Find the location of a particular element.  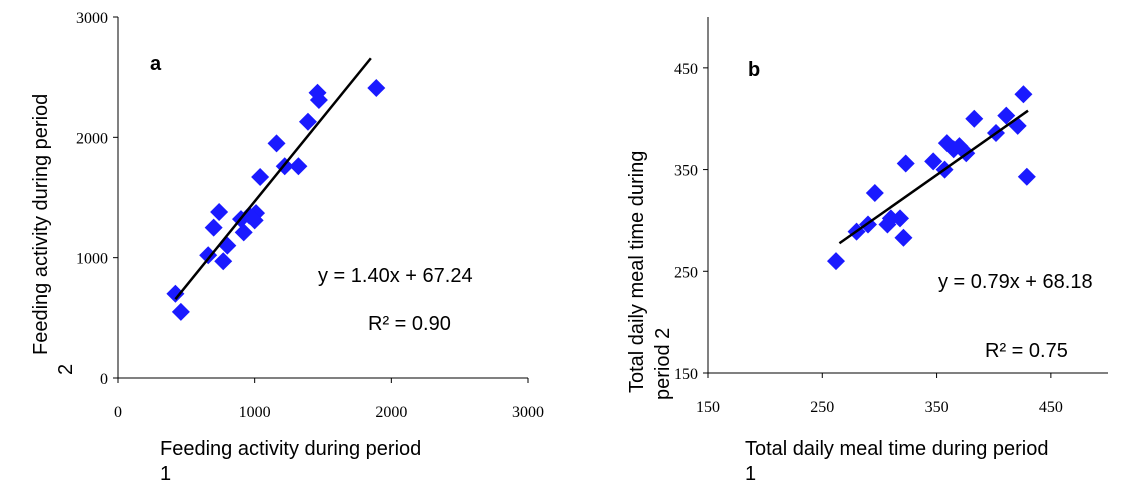

x-tick-label-a: 1000 is located at coordinates (255, 412).